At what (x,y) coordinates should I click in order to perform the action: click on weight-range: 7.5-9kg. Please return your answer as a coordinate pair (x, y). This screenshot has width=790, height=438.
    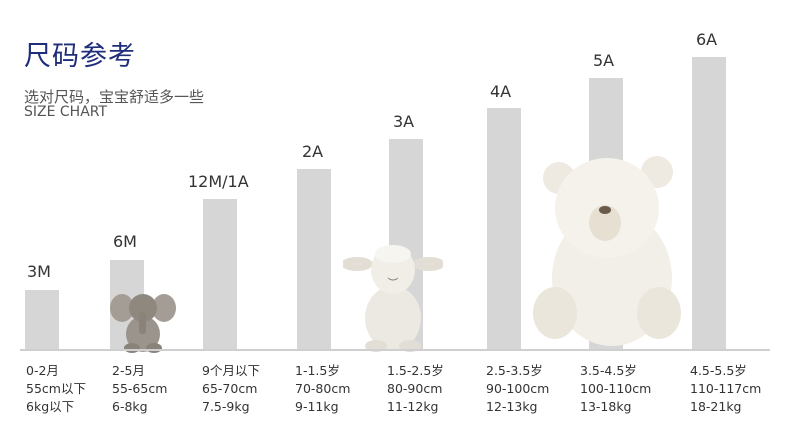
    Looking at the image, I should click on (226, 406).